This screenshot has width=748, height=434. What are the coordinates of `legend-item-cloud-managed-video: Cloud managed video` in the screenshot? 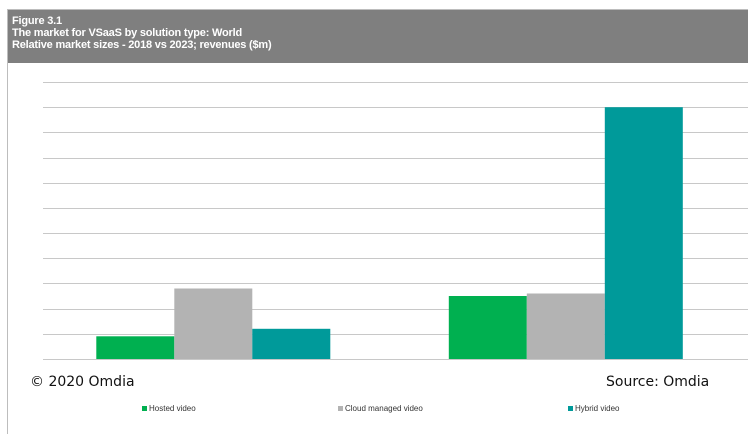 It's located at (380, 408).